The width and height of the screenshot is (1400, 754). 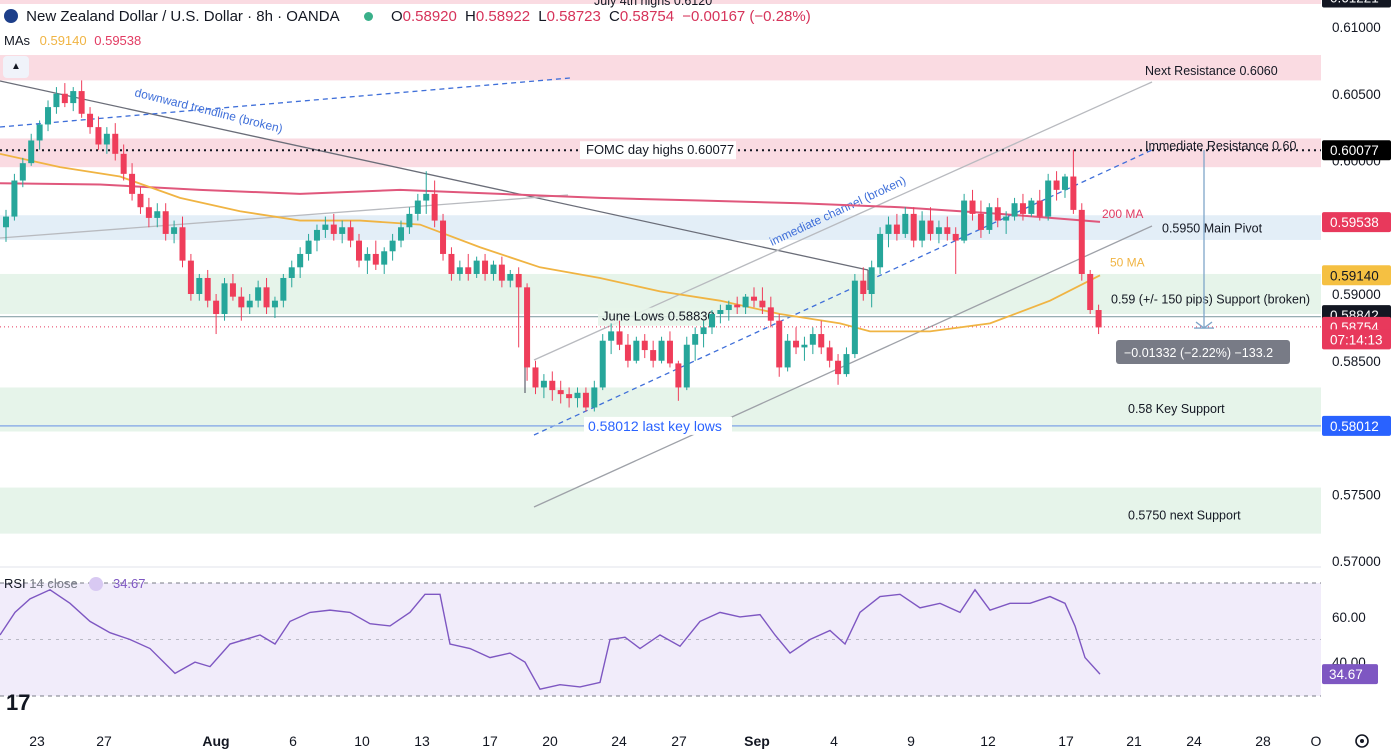 I want to click on rsi-settings-icon, so click(x=96, y=584).